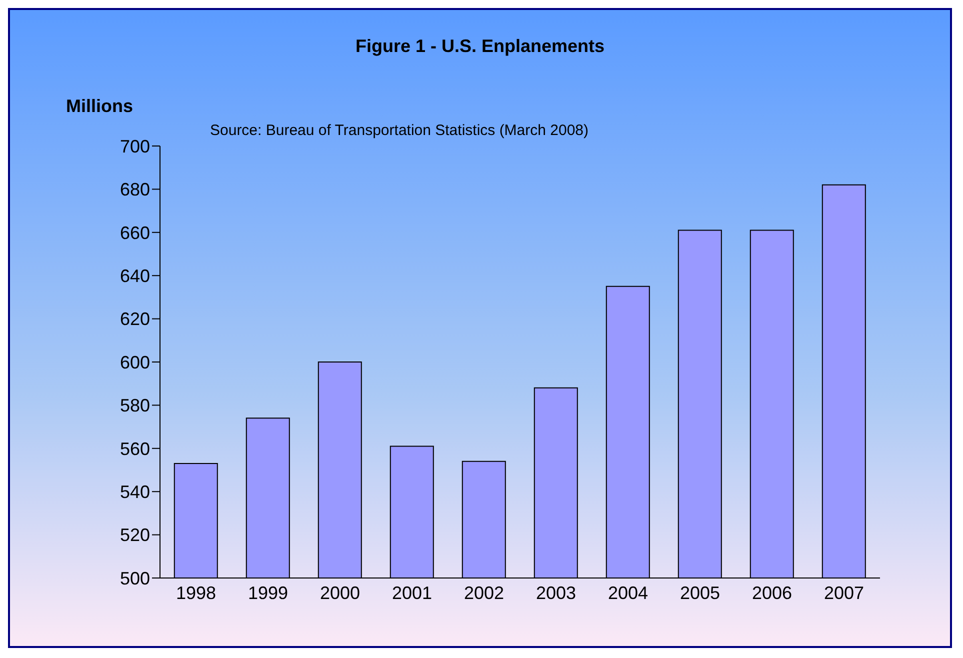 The height and width of the screenshot is (658, 963). Describe the element at coordinates (135, 146) in the screenshot. I see `y-tick-label: 700` at that location.